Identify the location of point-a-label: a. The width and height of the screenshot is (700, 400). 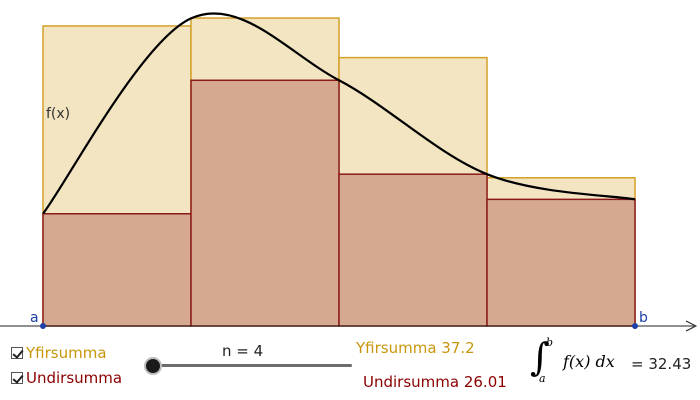
(34, 318).